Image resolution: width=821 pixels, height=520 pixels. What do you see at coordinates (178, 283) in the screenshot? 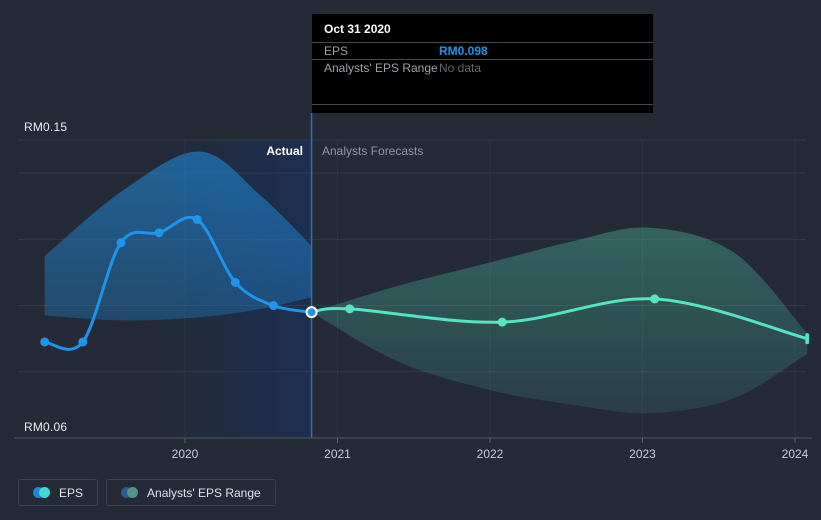
I see `eps-actual-line` at bounding box center [178, 283].